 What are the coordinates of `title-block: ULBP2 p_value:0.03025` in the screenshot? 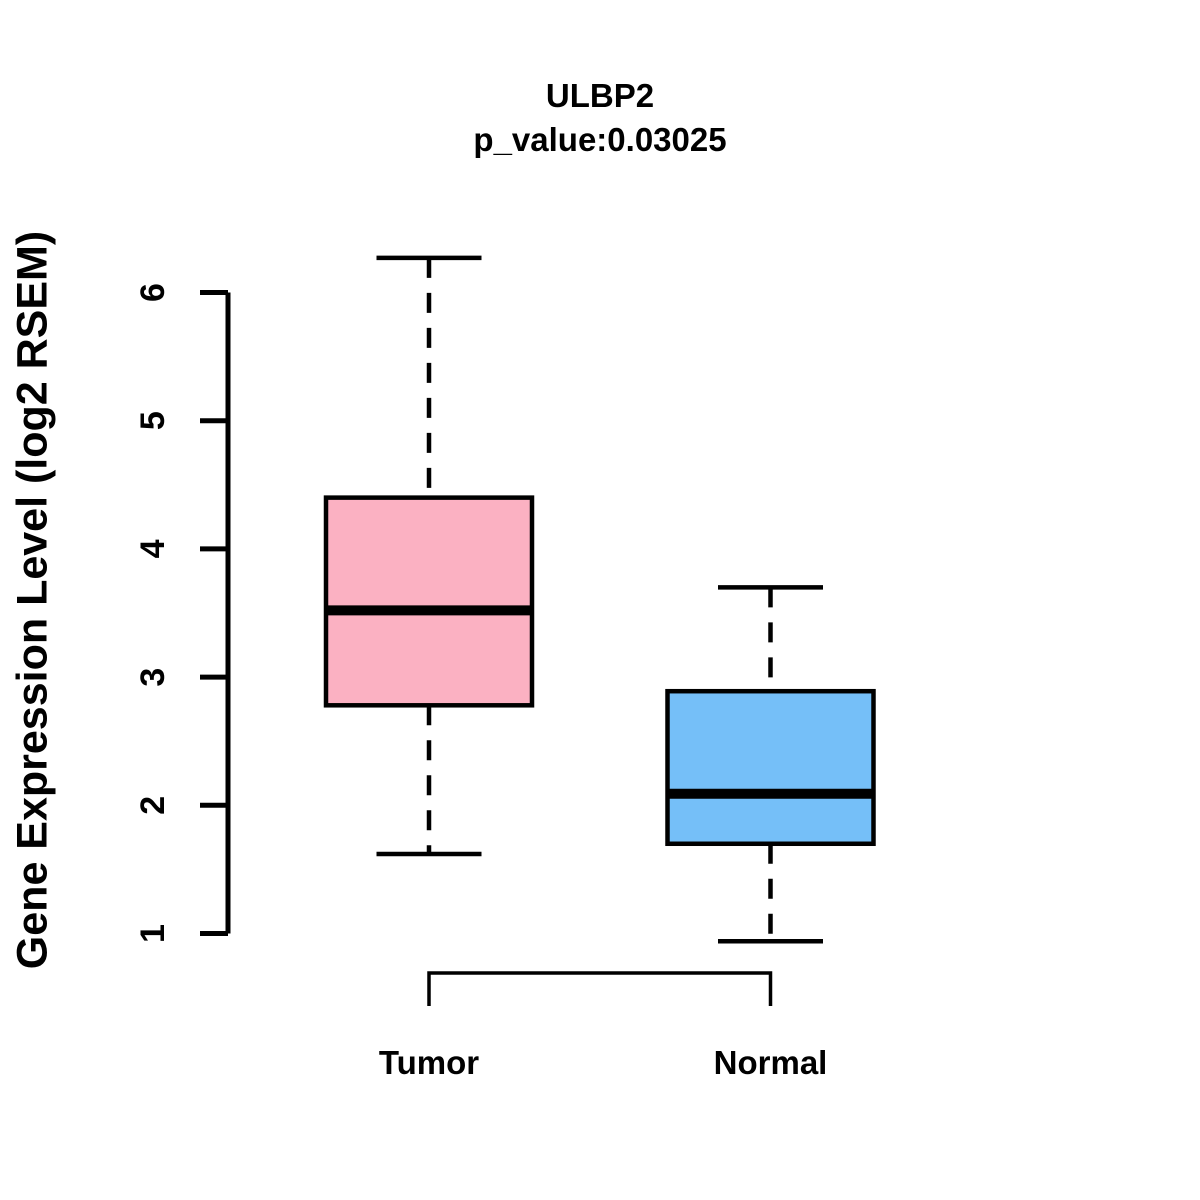 It's located at (600, 118).